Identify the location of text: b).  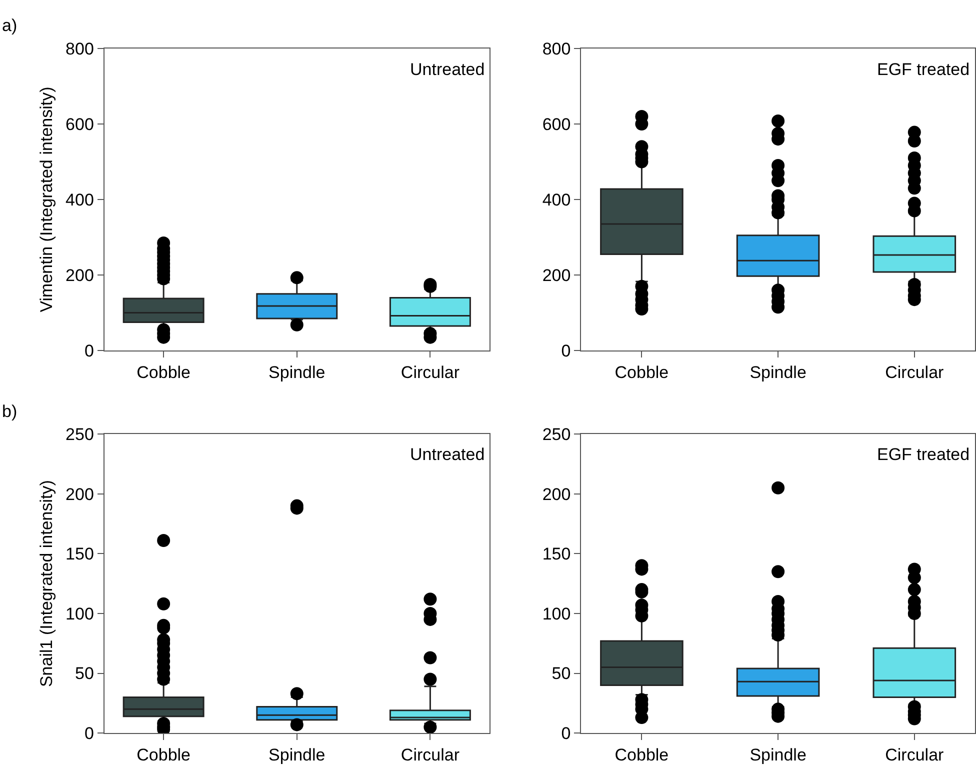
(10, 411).